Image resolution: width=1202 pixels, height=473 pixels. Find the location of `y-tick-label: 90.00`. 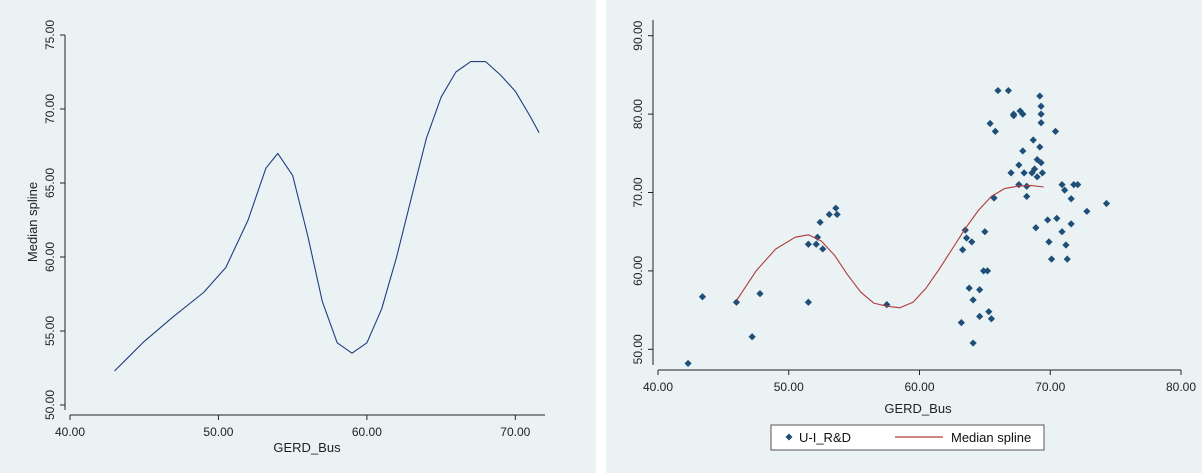

y-tick-label: 90.00 is located at coordinates (638, 35).